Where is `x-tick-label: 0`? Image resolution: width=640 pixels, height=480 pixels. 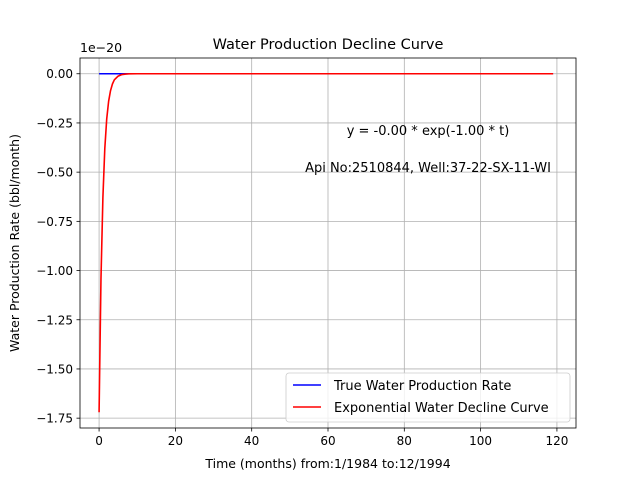
x-tick-label: 0 is located at coordinates (99, 441).